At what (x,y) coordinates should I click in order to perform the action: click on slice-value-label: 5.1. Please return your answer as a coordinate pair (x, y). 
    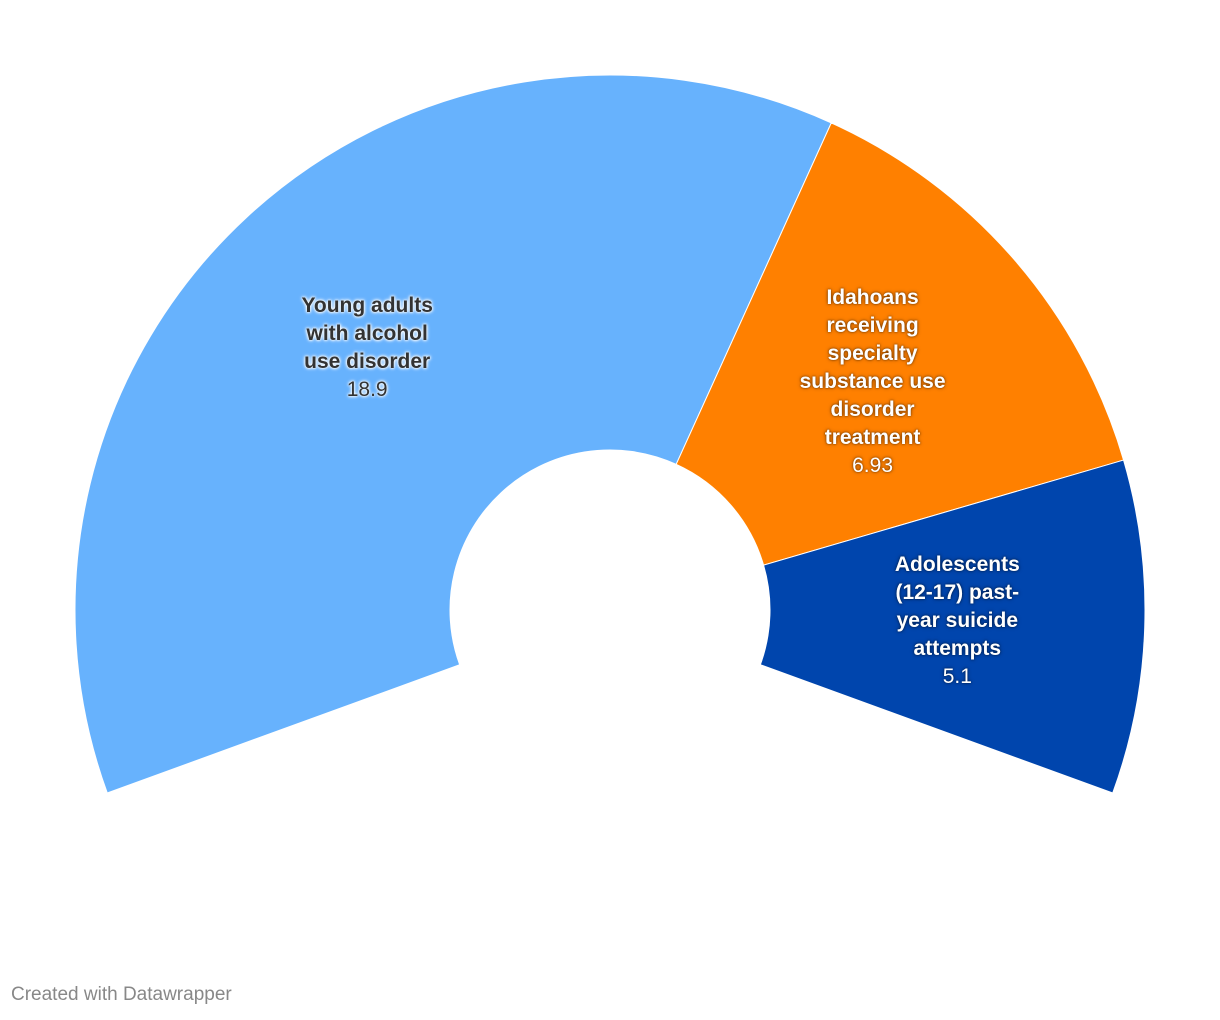
    Looking at the image, I should click on (957, 677).